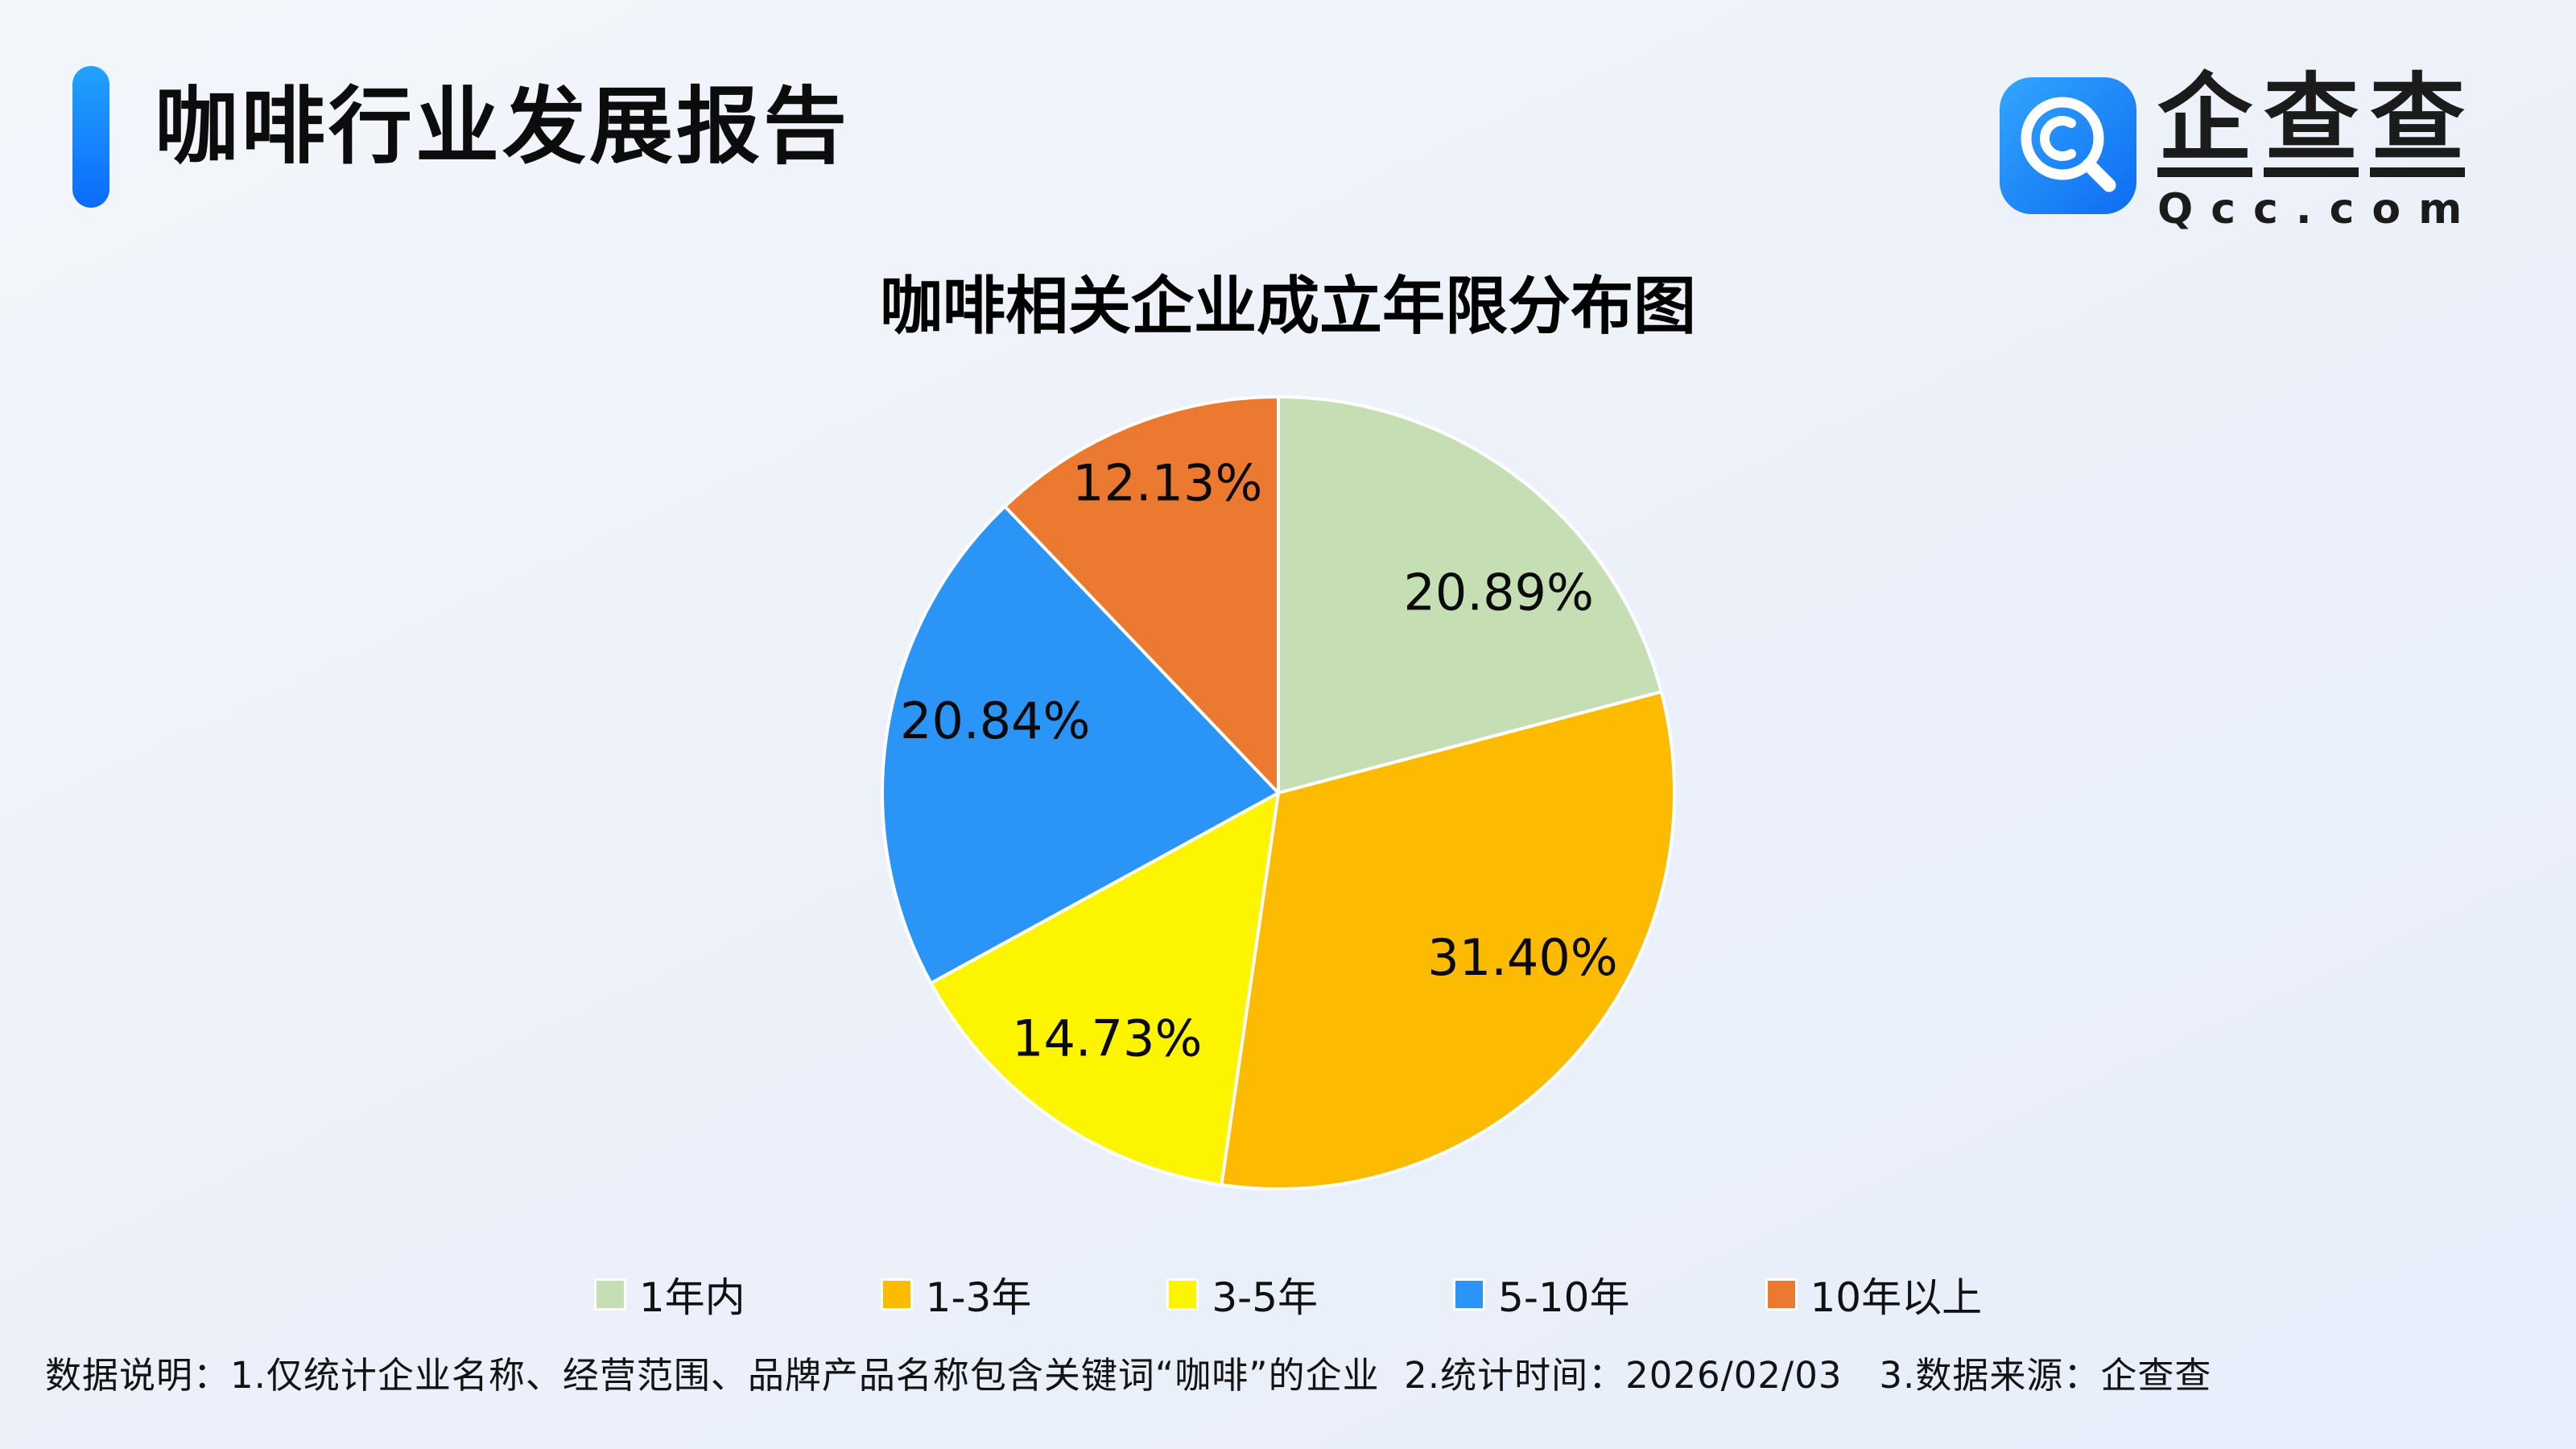 This screenshot has width=2576, height=1449. I want to click on legend-item-5-10年: 5-10年, so click(1541, 1294).